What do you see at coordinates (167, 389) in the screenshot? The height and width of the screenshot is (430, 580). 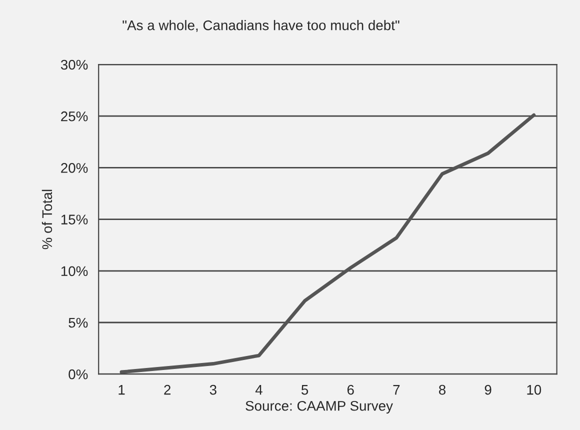 I see `x-tick-label: 2` at bounding box center [167, 389].